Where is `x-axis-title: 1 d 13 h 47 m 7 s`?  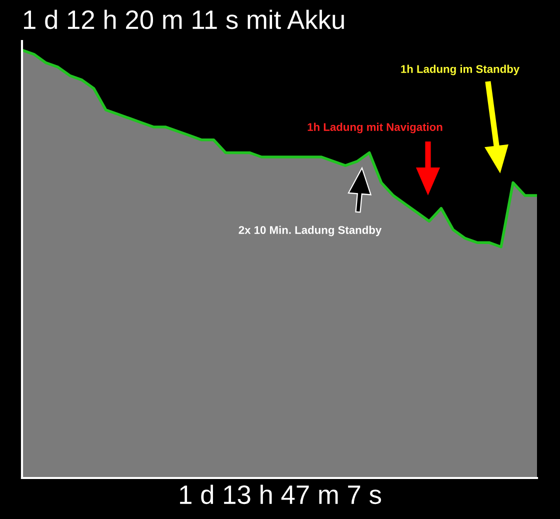 x-axis-title: 1 d 13 h 47 m 7 s is located at coordinates (281, 494).